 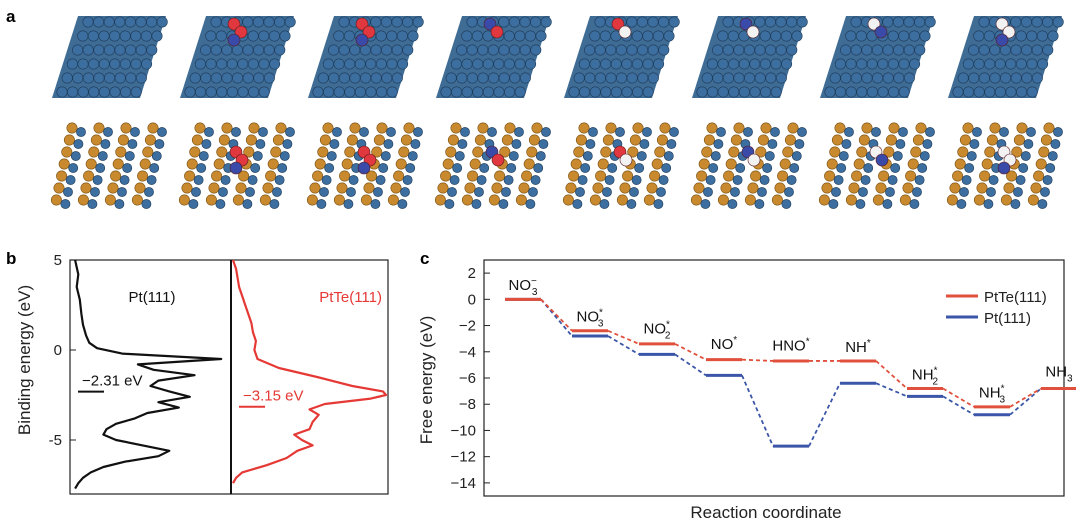 I want to click on intermediate-label: NO− 3, so click(x=523, y=287).